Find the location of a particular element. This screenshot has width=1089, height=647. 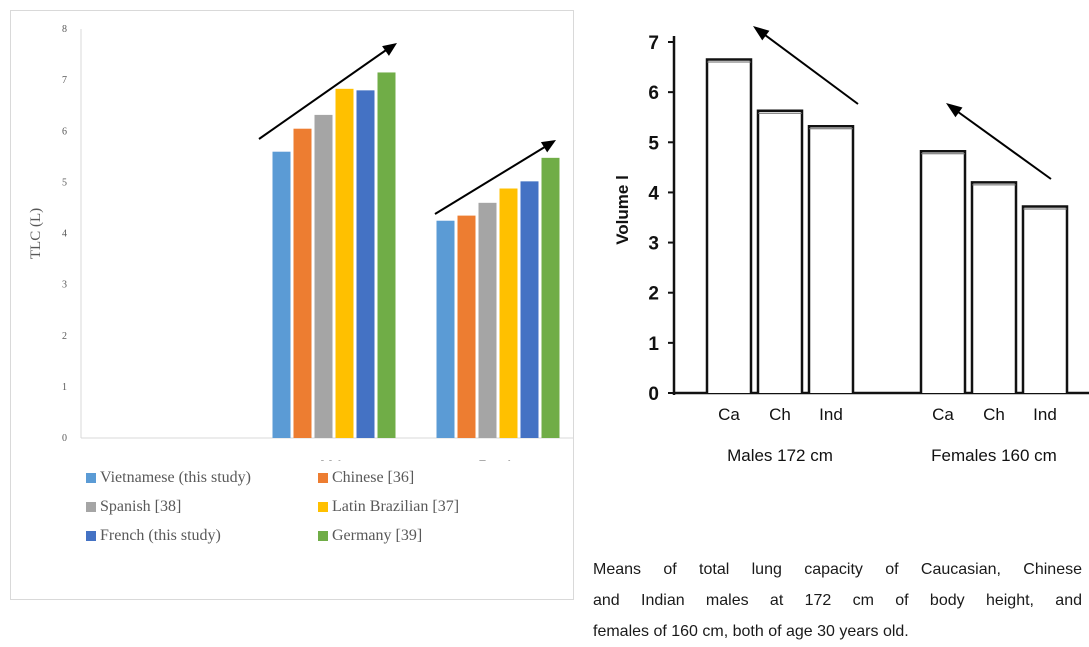

y-axis-label: TLC (L) is located at coordinates (36, 233).